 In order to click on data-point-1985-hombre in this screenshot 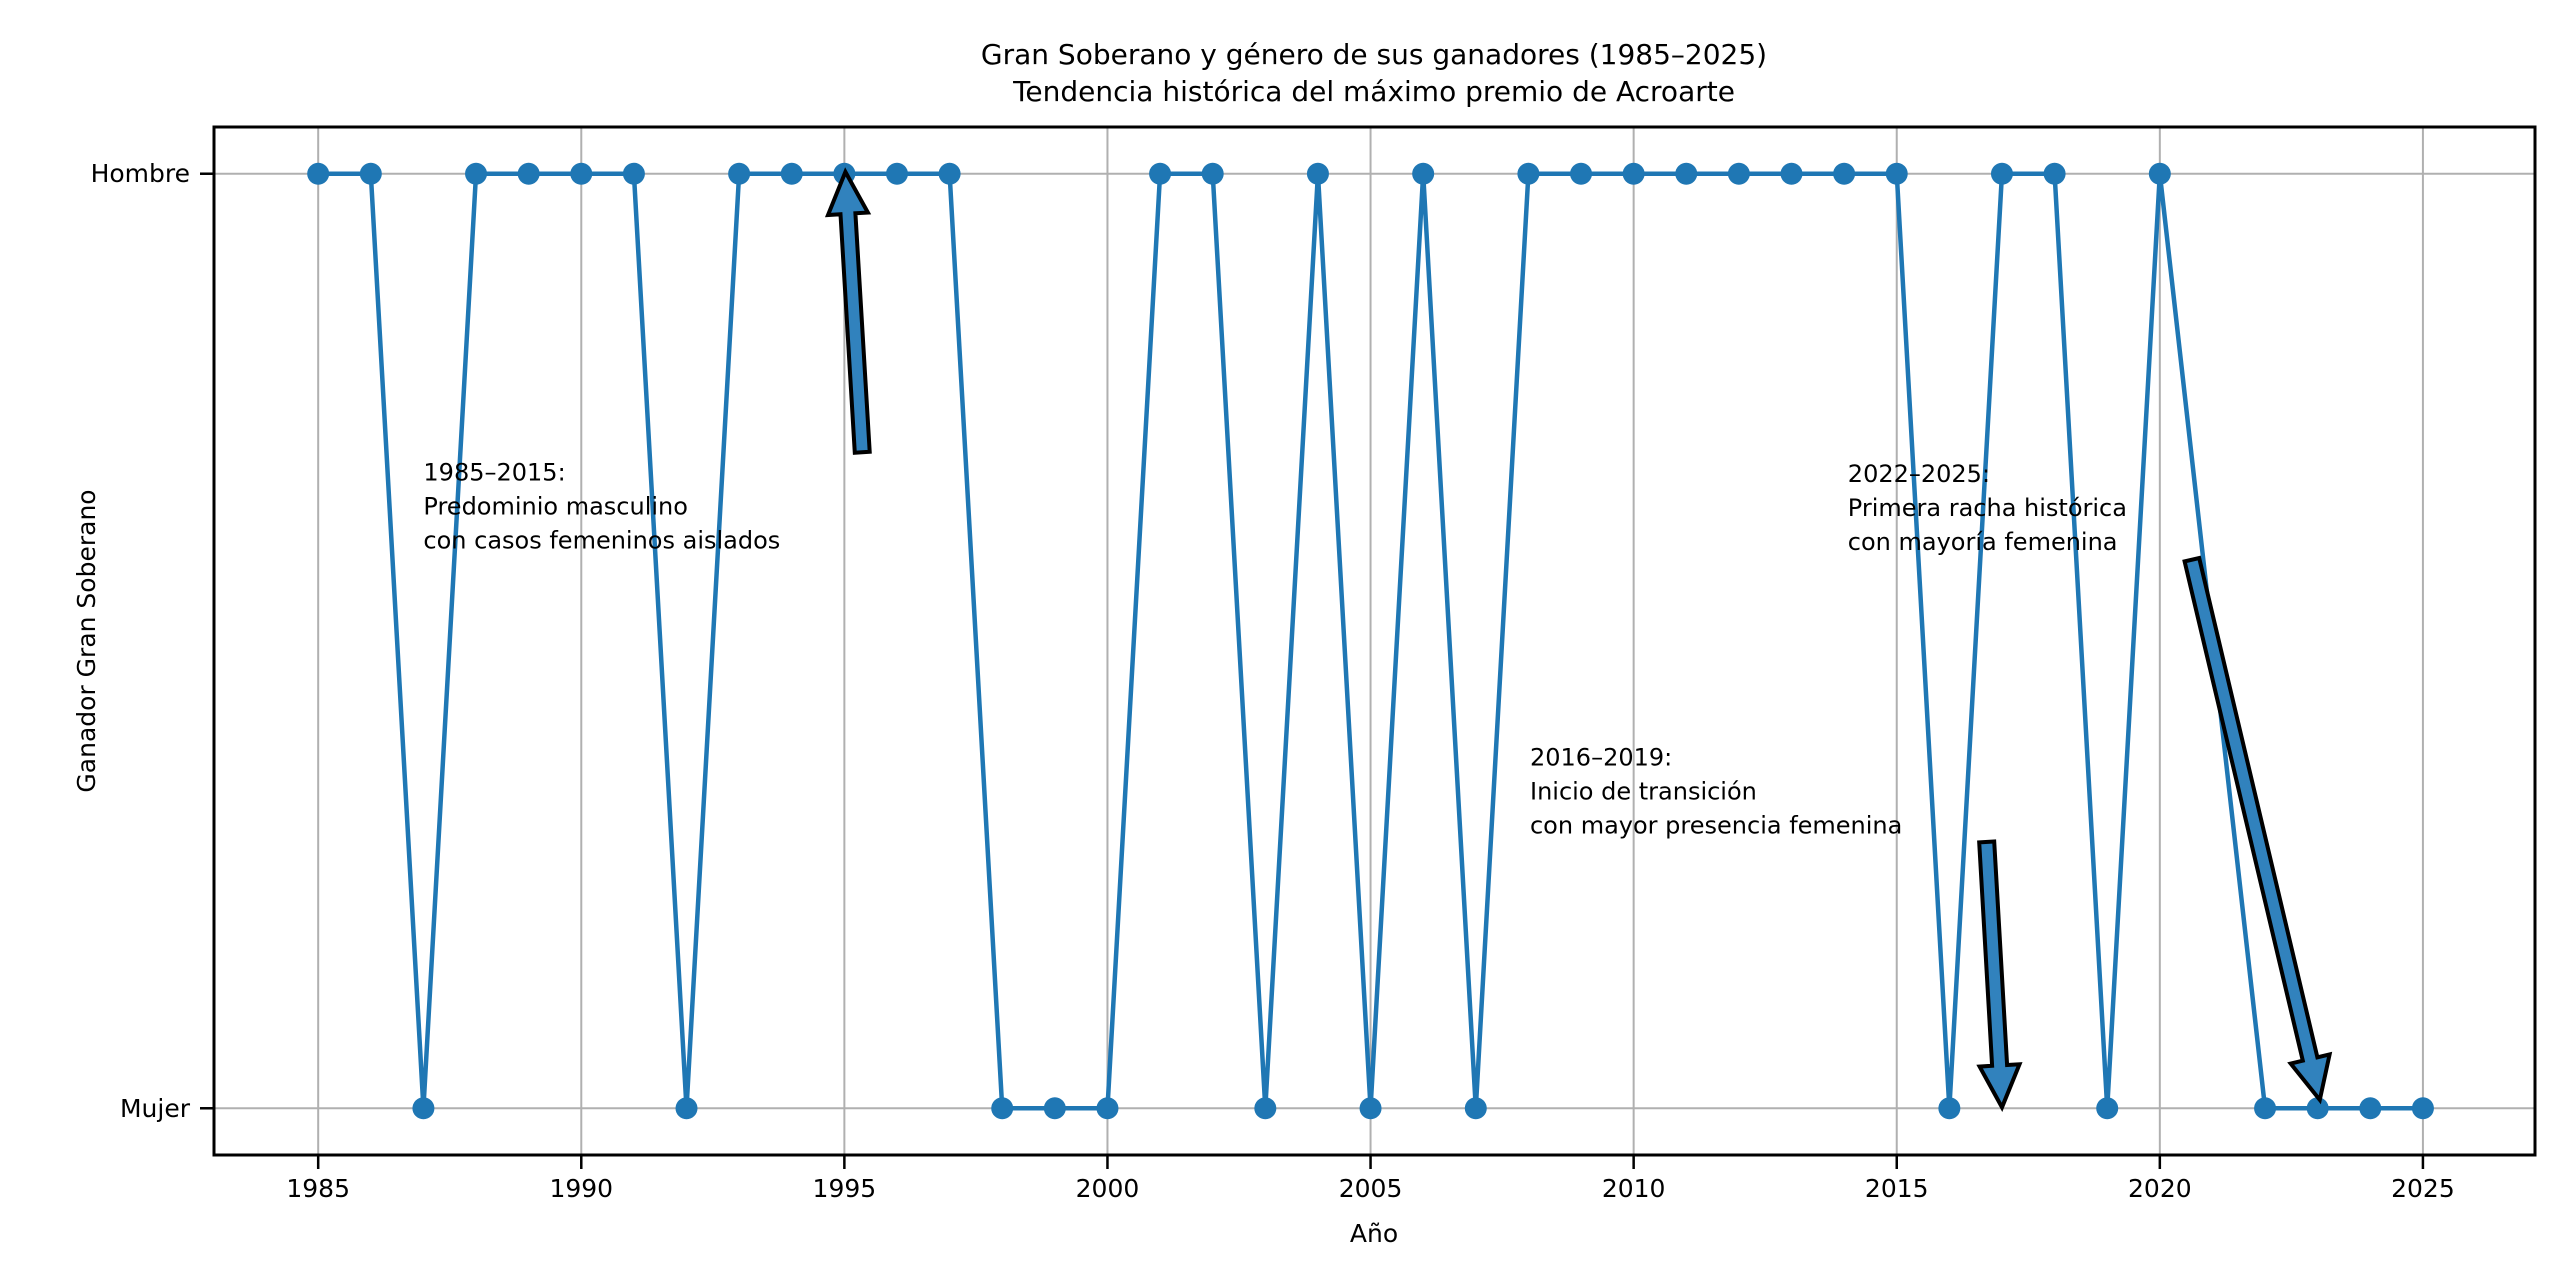, I will do `click(318, 173)`.